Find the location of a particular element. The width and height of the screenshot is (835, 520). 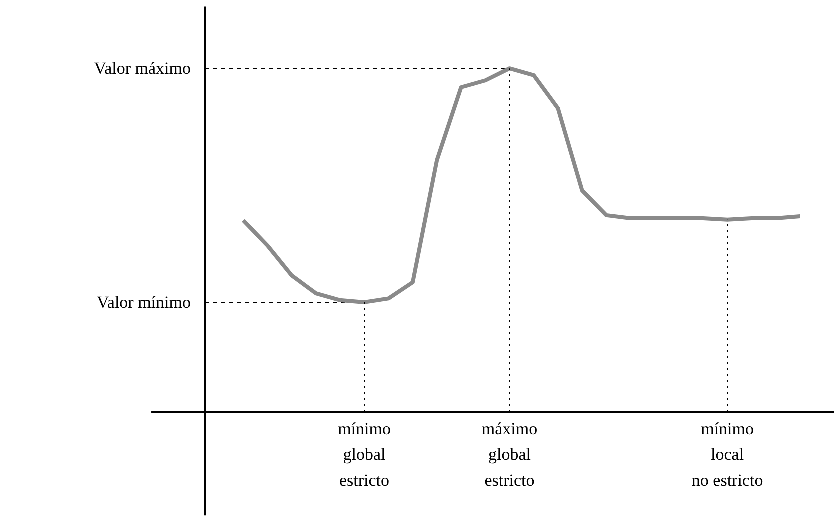

text: máximo global estricto is located at coordinates (510, 454).